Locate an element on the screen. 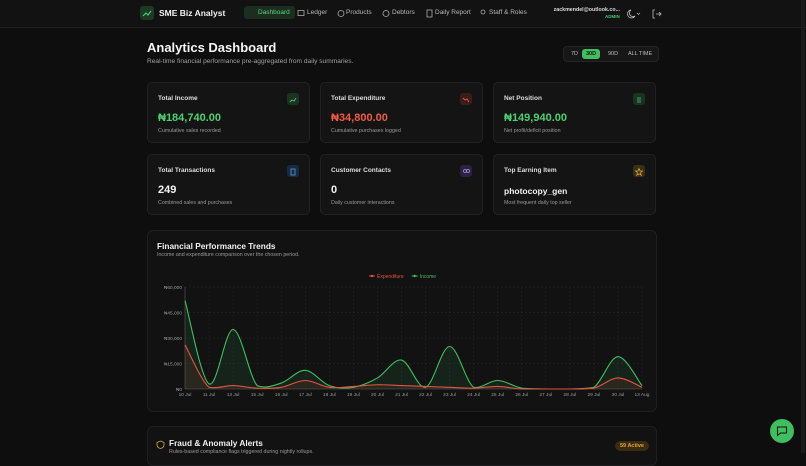 This screenshot has height=466, width=806. card-caption: Most frequent daily top seller is located at coordinates (538, 203).